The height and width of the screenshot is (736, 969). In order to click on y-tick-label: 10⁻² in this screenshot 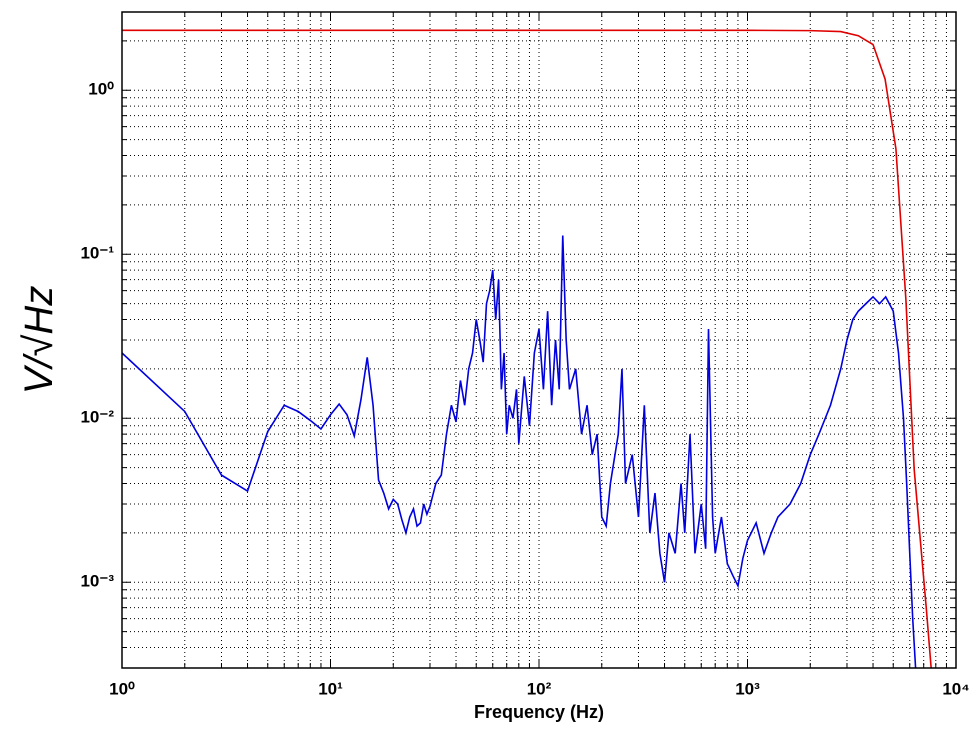, I will do `click(97, 417)`.